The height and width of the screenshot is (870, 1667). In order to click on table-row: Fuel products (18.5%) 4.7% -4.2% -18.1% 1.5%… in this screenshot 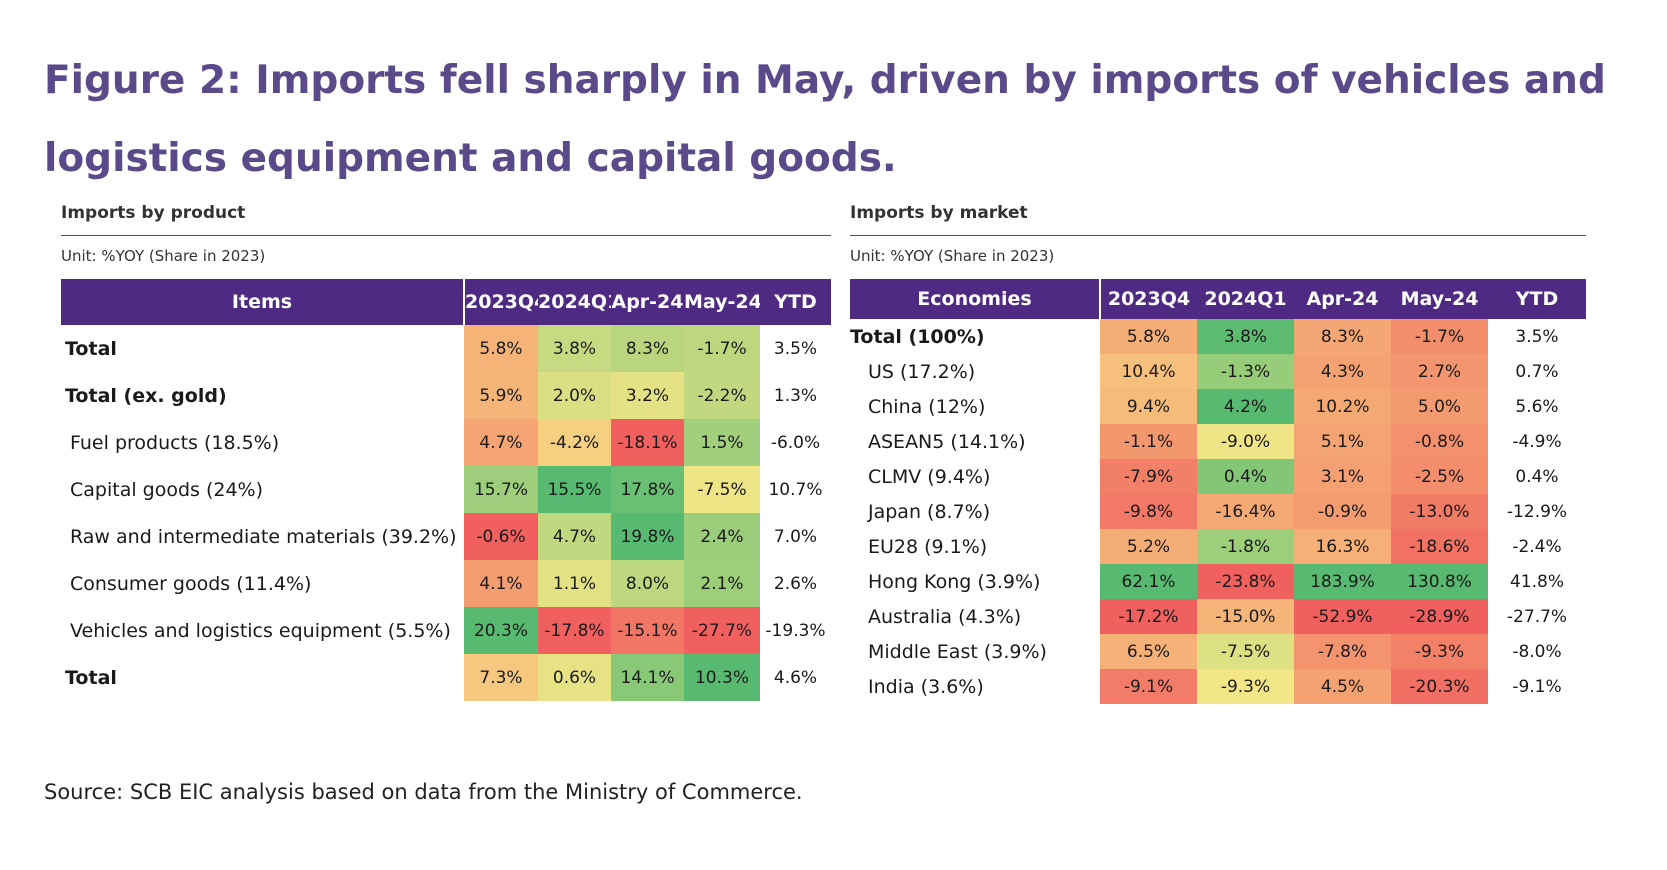, I will do `click(446, 442)`.